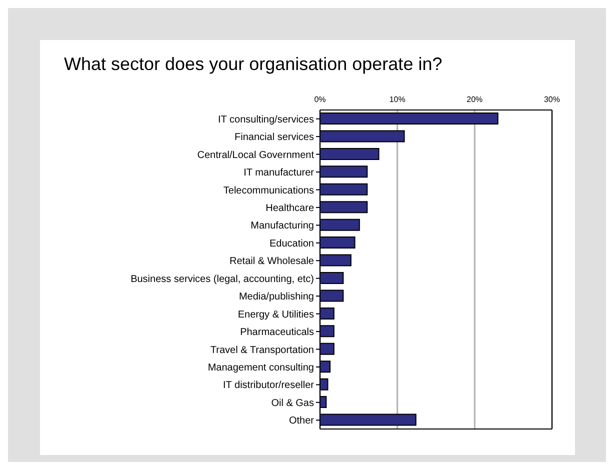  I want to click on x-tick-label: 10%, so click(397, 99).